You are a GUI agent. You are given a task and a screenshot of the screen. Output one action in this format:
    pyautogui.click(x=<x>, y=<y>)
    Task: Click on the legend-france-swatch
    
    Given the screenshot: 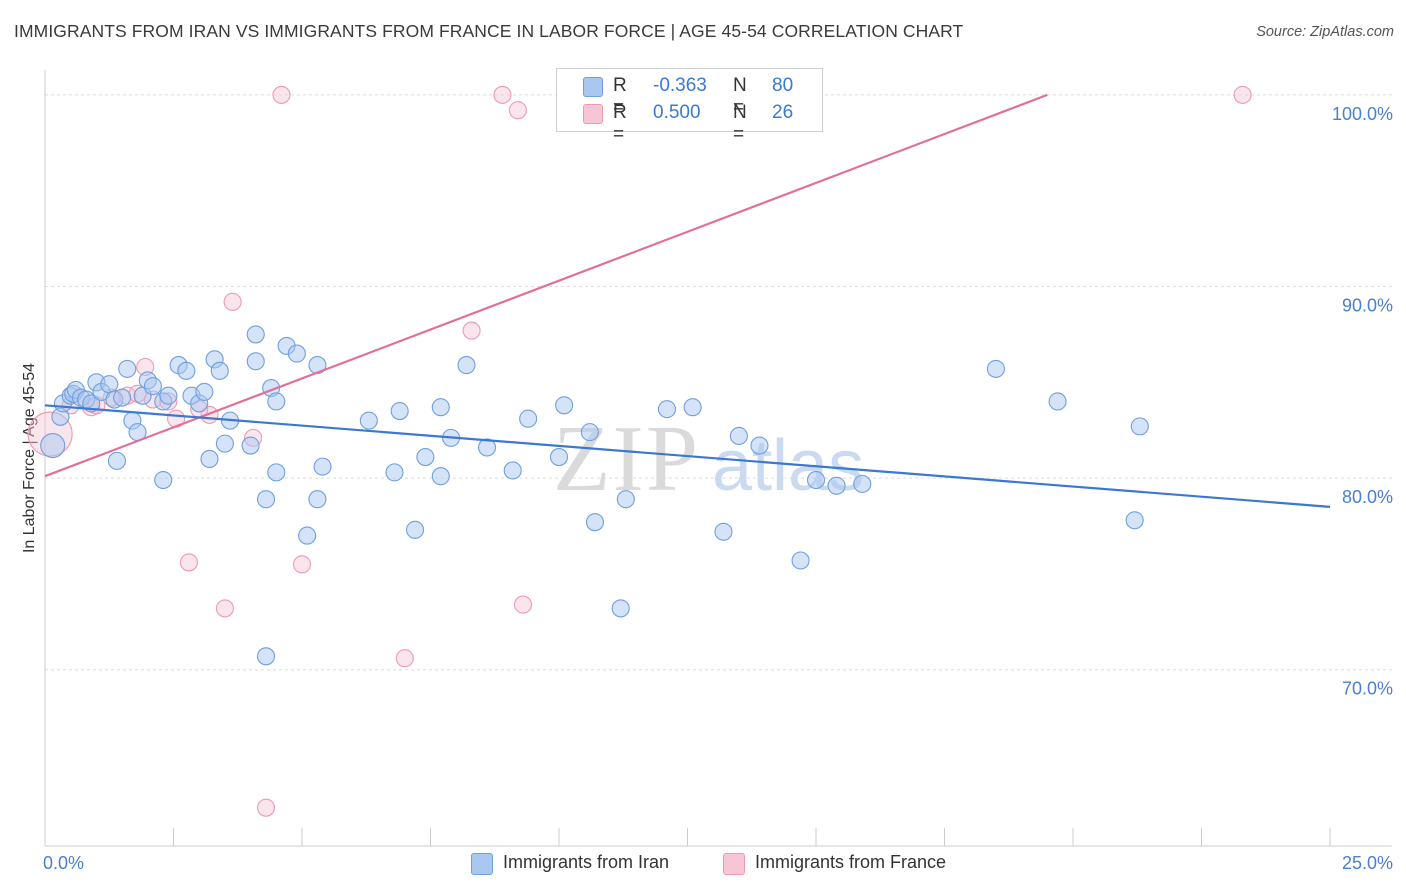 What is the action you would take?
    pyautogui.click(x=734, y=864)
    